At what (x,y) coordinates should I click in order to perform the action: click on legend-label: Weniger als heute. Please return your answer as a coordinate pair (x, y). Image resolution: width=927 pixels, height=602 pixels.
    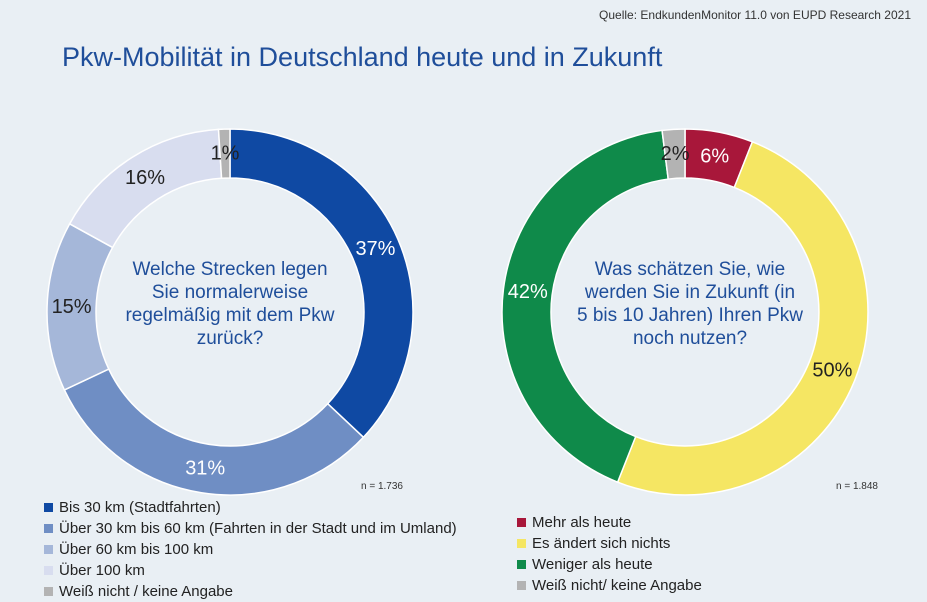
    Looking at the image, I should click on (592, 564).